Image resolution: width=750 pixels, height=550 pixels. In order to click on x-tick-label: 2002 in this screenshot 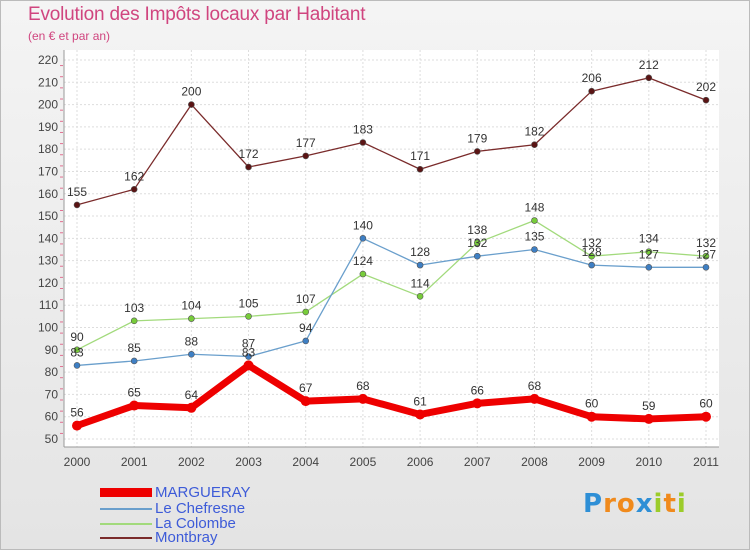, I will do `click(191, 462)`.